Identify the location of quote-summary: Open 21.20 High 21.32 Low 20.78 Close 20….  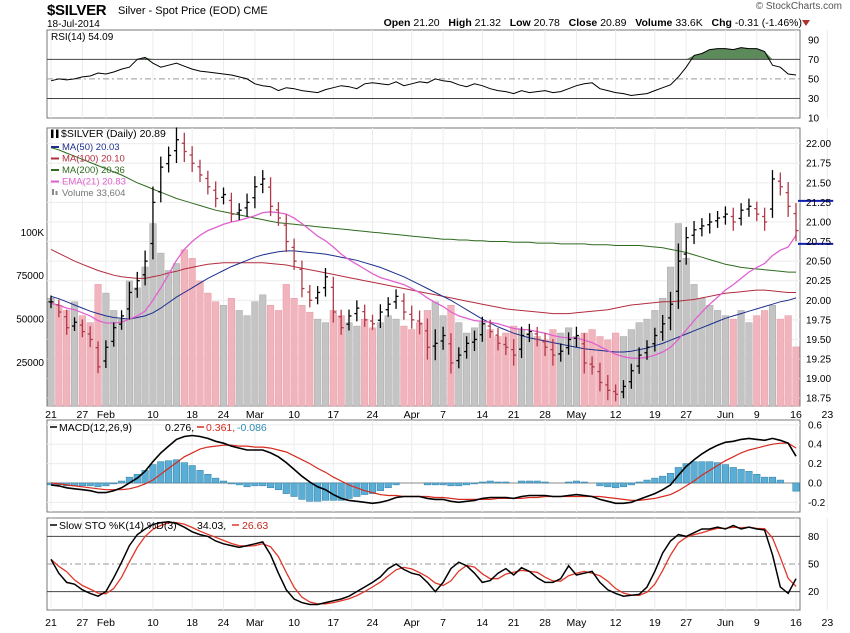
(593, 23).